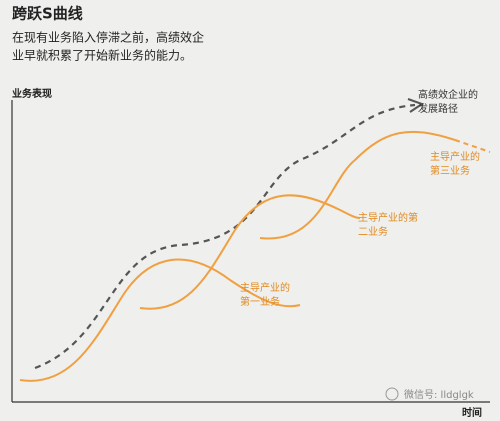  Describe the element at coordinates (450, 170) in the screenshot. I see `annotation: 第三业务` at that location.